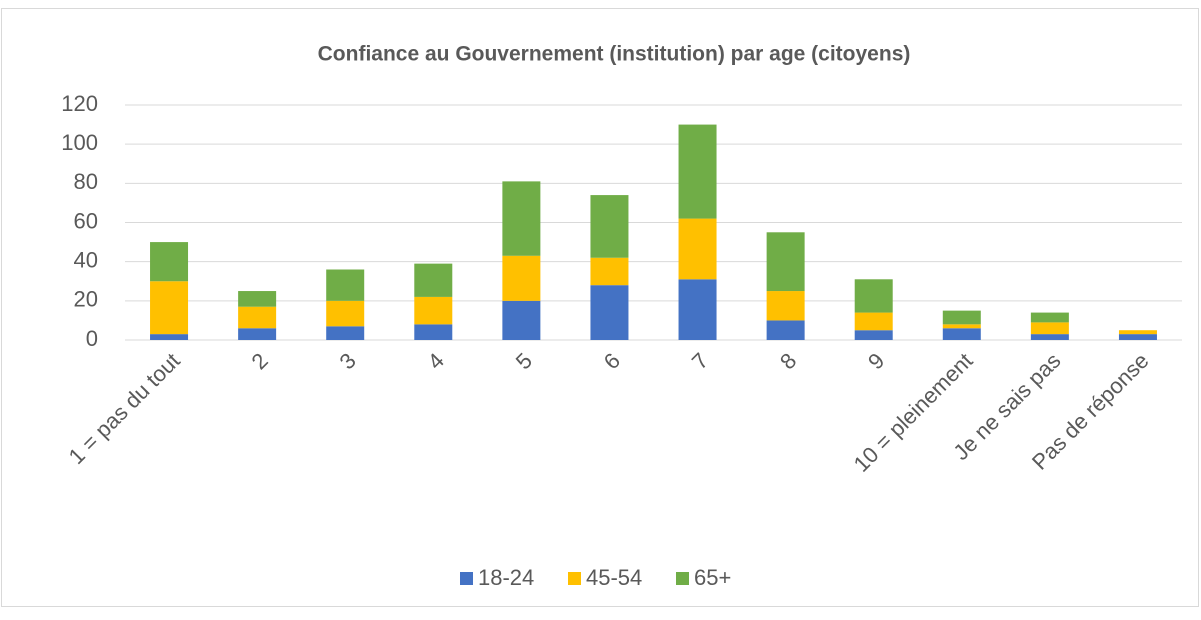 The image size is (1201, 620). I want to click on y-tick-label: 40, so click(86, 259).